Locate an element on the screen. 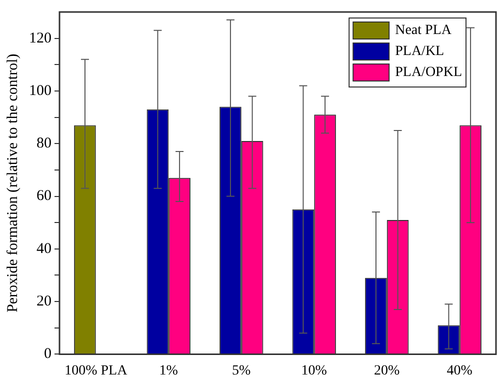 The height and width of the screenshot is (382, 498). x-tick-label: 20% is located at coordinates (387, 370).